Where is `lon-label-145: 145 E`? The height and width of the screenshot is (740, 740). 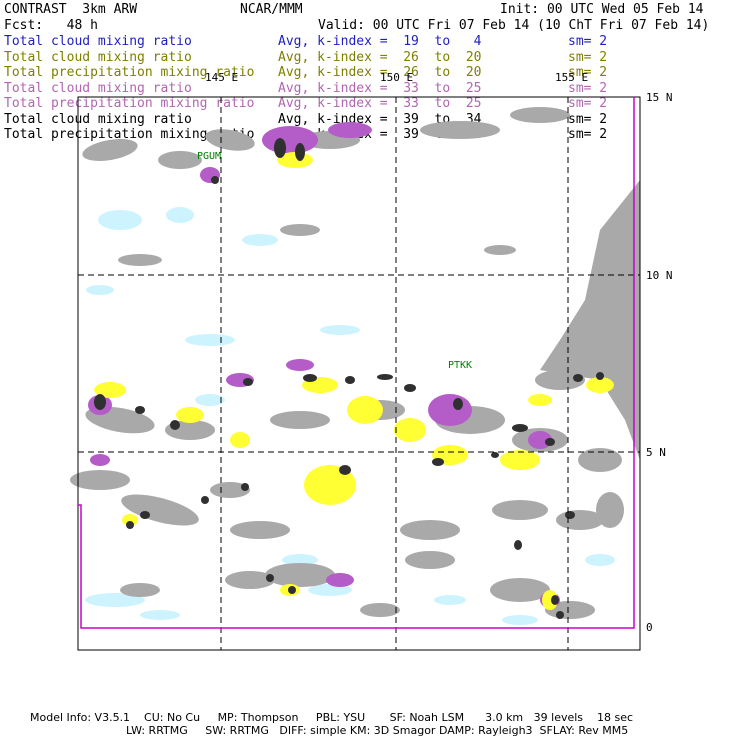
lon-label-145: 145 E is located at coordinates (222, 77).